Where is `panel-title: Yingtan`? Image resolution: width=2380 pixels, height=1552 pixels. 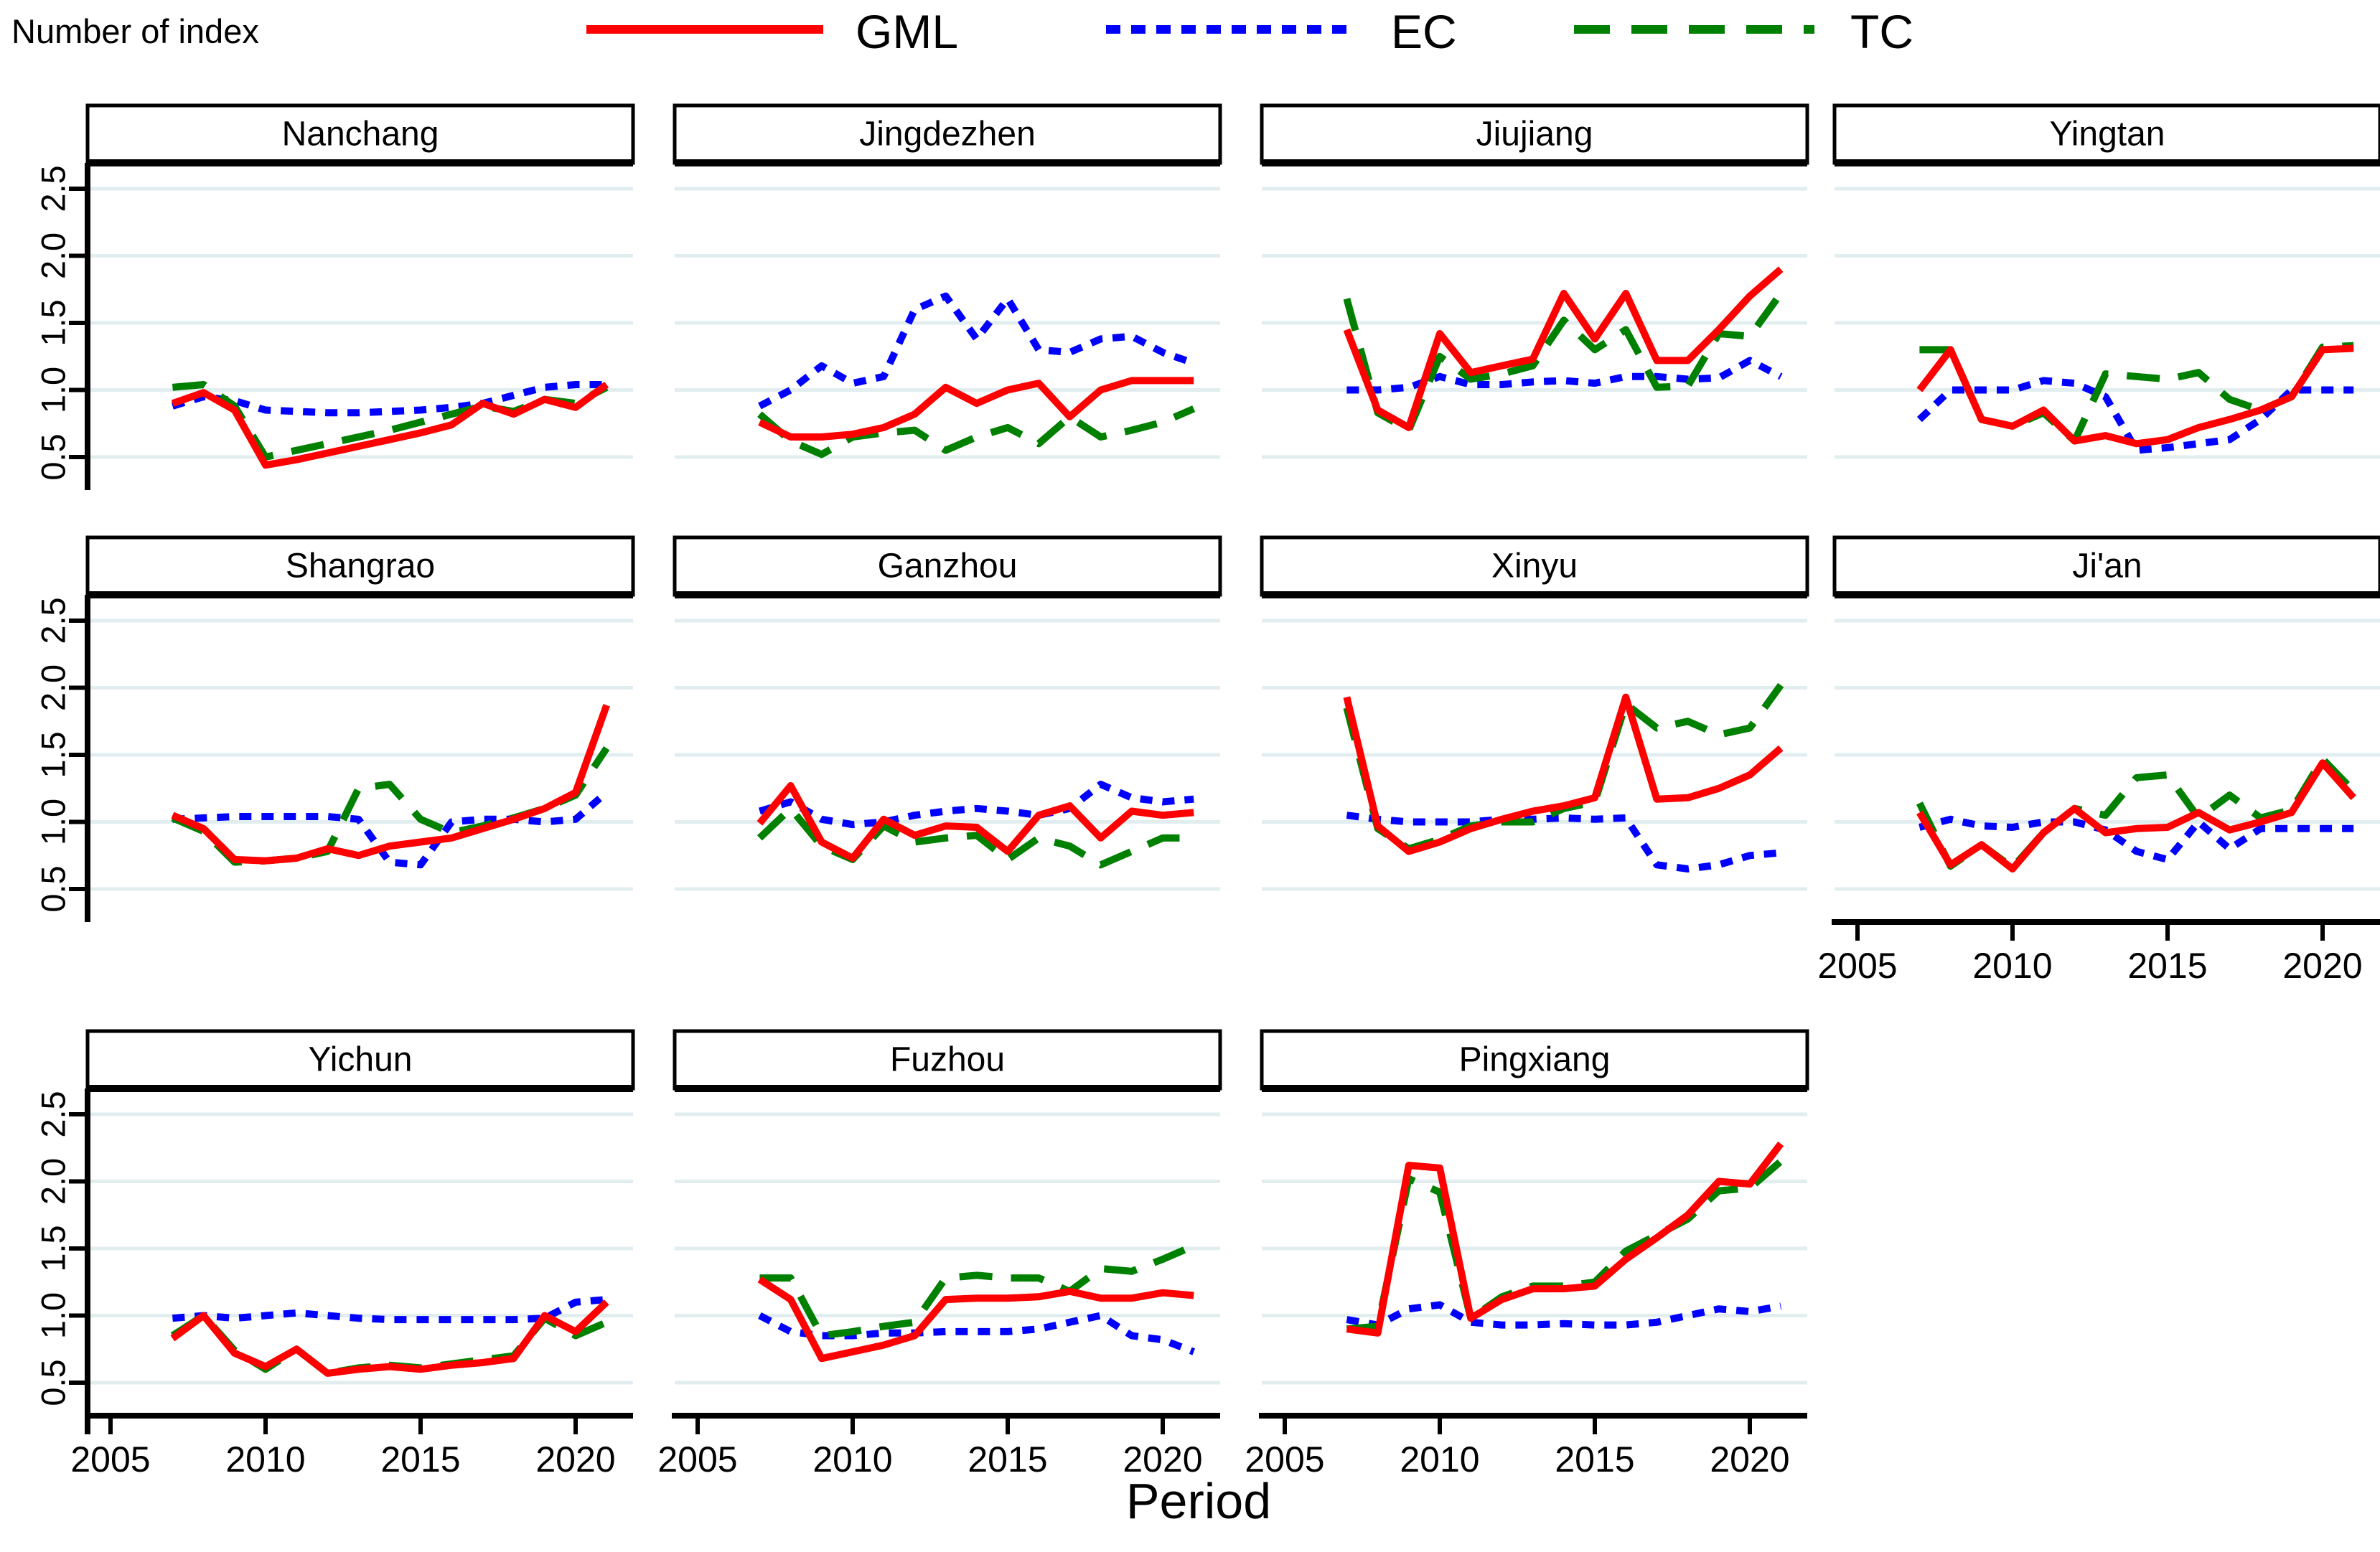 panel-title: Yingtan is located at coordinates (2107, 135).